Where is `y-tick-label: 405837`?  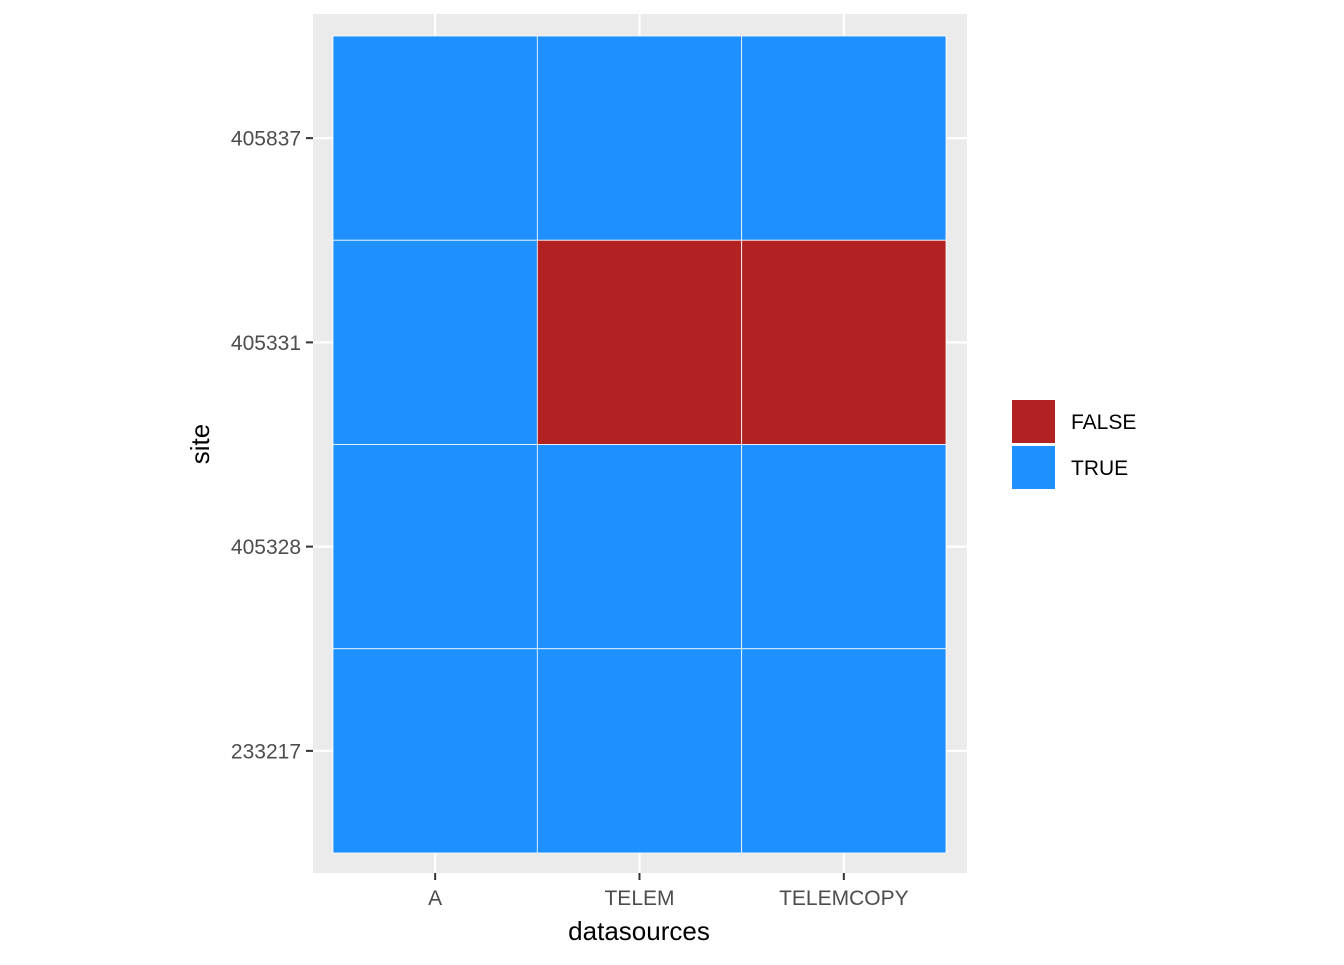
y-tick-label: 405837 is located at coordinates (266, 139).